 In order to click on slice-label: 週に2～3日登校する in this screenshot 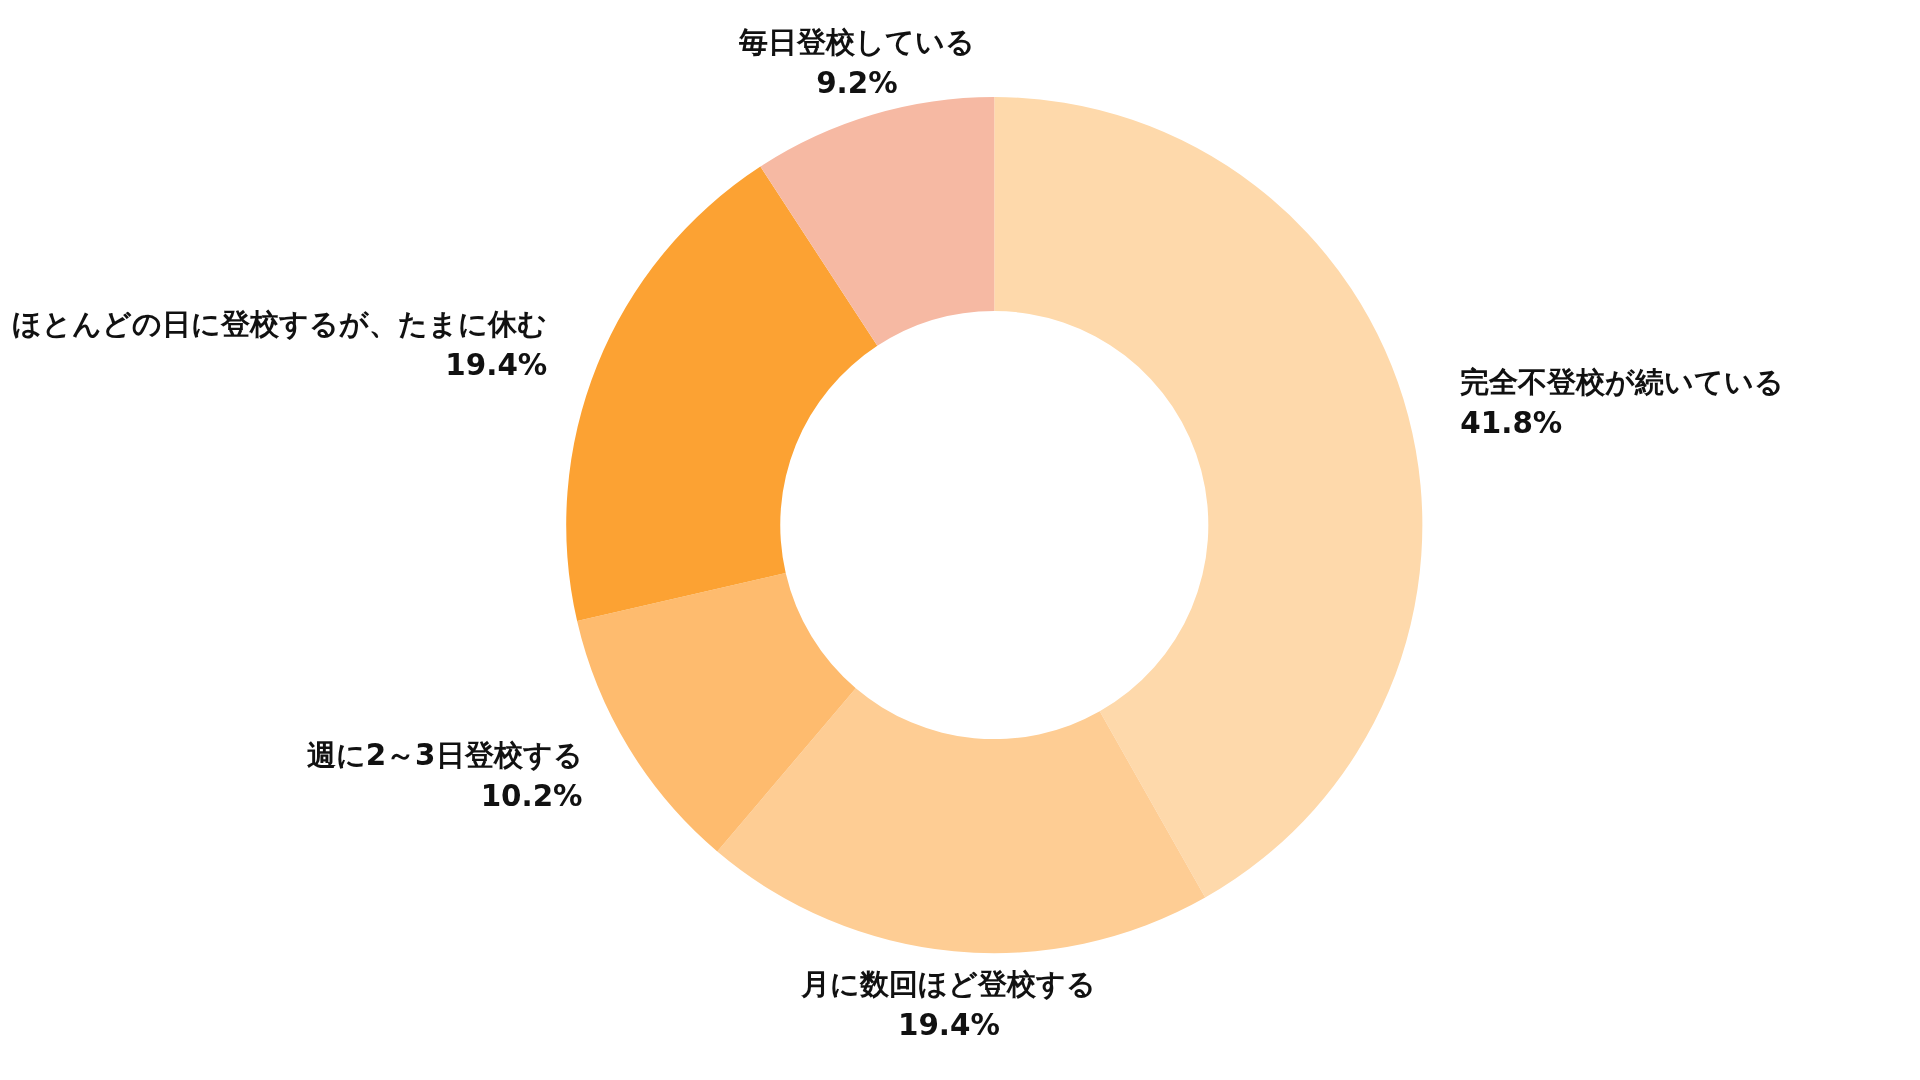, I will do `click(444, 754)`.